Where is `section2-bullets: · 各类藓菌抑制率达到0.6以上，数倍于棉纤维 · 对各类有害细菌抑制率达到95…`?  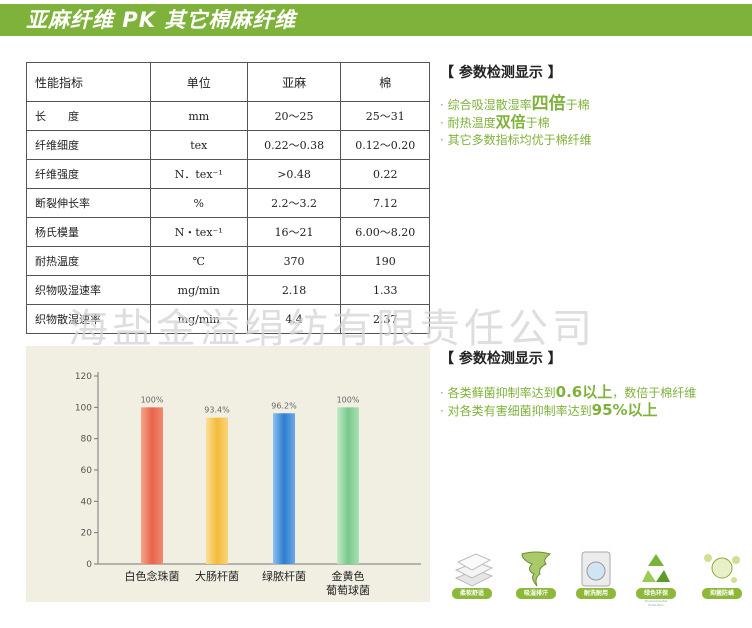
section2-bullets: · 各类藓菌抑制率达到0.6以上，数倍于棉纤维 · 对各类有害细菌抑制率达到95… is located at coordinates (568, 402).